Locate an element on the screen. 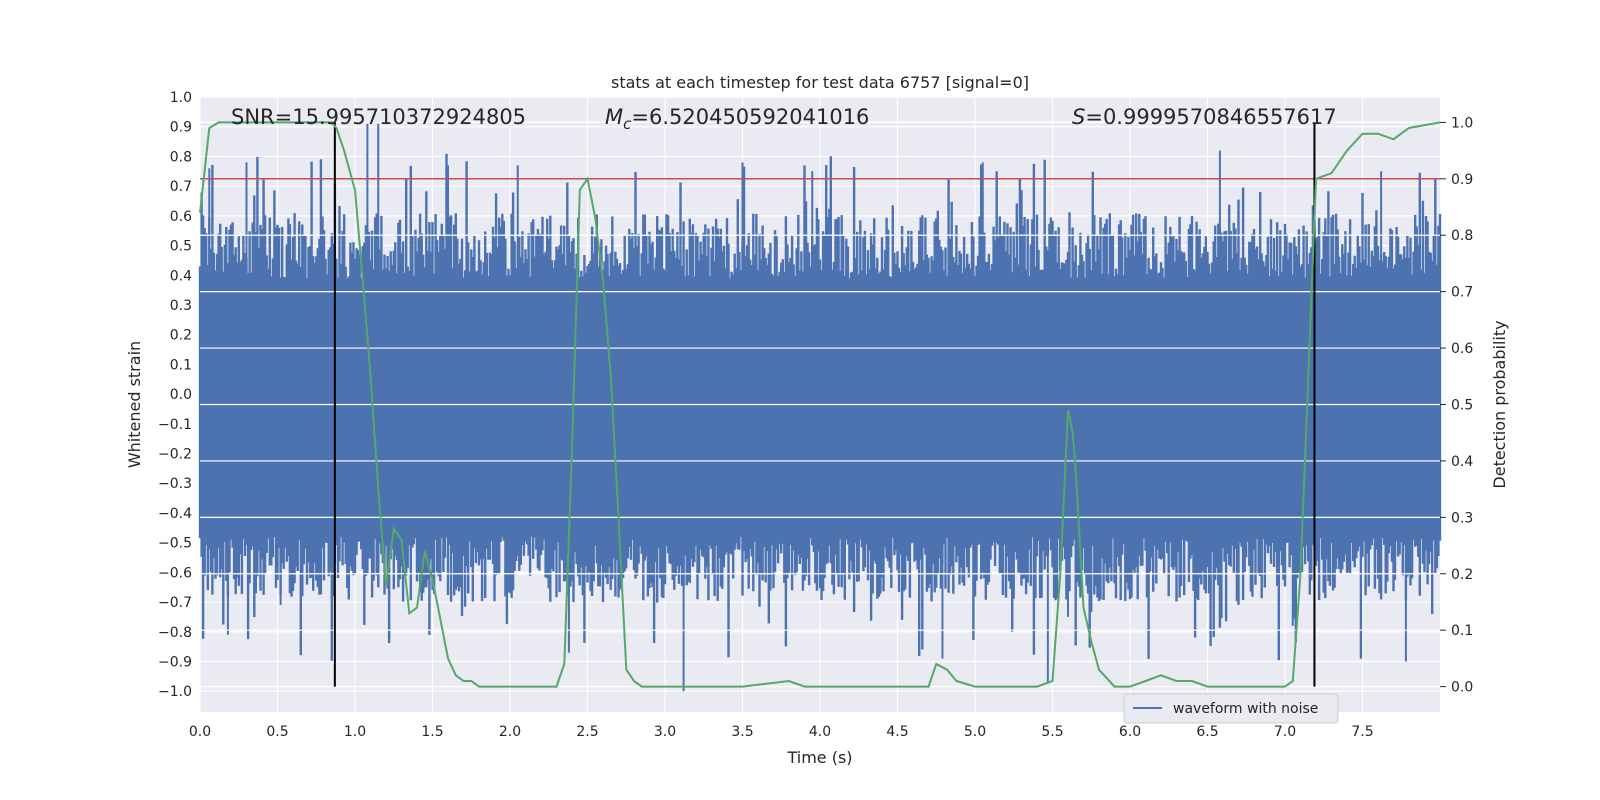  y-tick-label: −0.5 is located at coordinates (175, 544).